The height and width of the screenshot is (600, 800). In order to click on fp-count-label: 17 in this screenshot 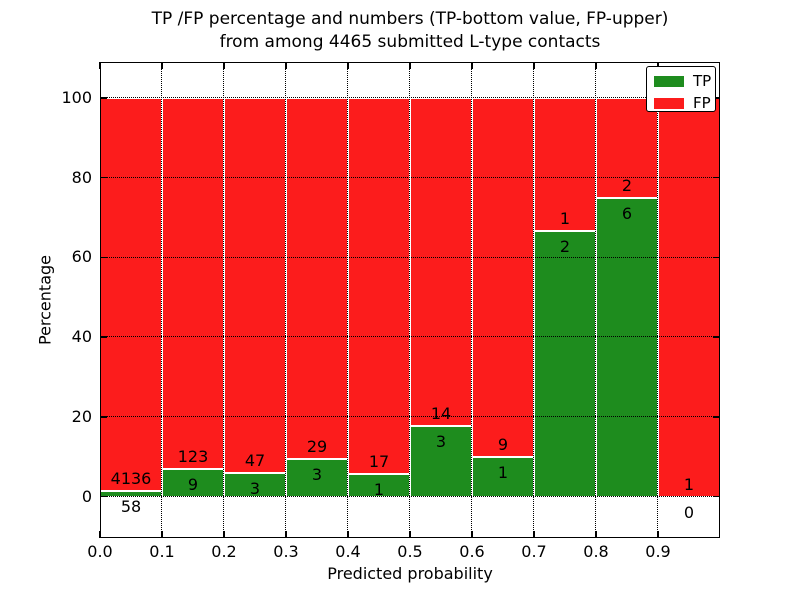, I will do `click(379, 462)`.